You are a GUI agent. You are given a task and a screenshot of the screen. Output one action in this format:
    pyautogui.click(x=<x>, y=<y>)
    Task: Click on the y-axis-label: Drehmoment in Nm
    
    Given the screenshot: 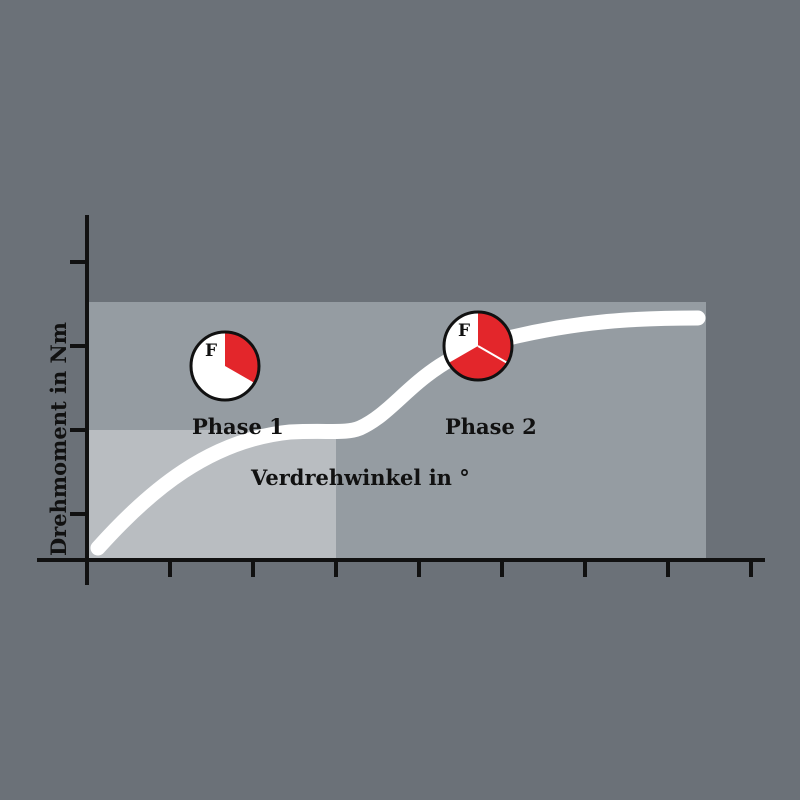 What is the action you would take?
    pyautogui.click(x=58, y=439)
    